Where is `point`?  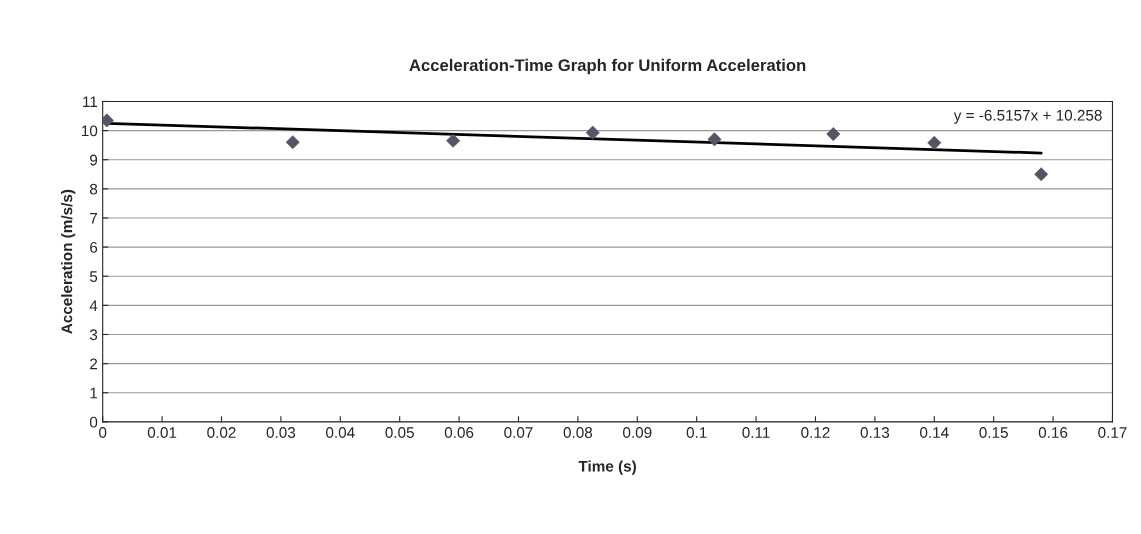
point is located at coordinates (292, 142).